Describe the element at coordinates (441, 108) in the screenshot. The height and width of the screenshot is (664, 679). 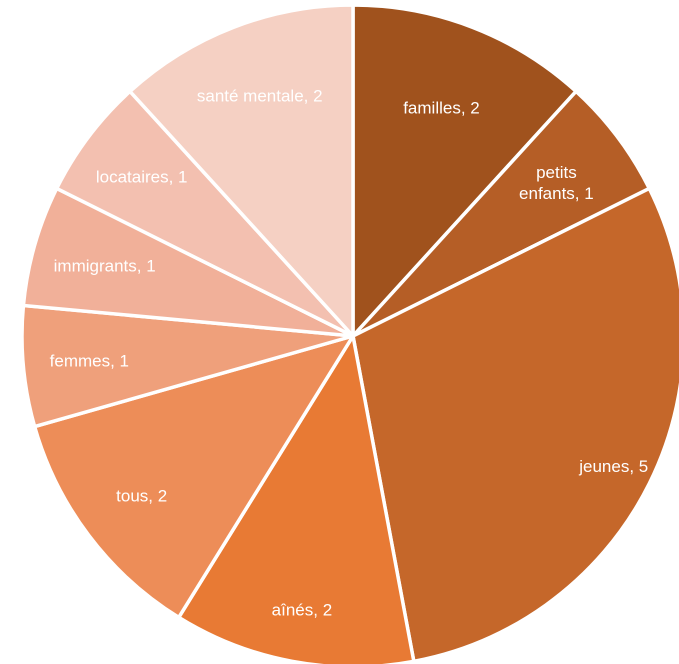
I see `slice-label-0: familles, 2` at that location.